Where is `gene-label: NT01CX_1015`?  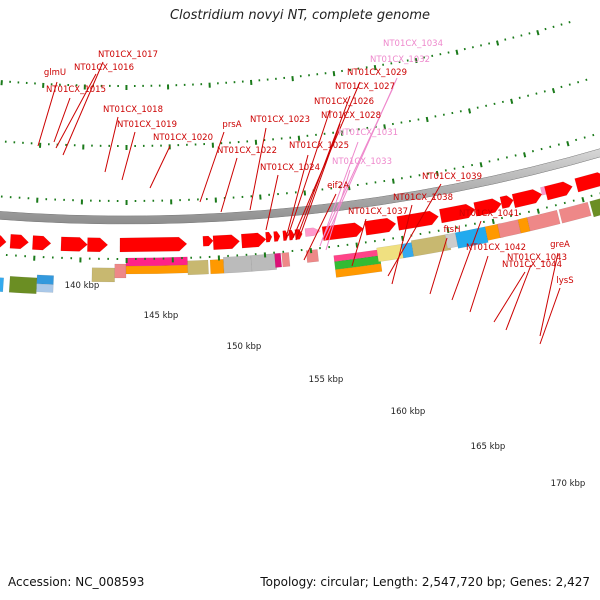 gene-label: NT01CX_1015 is located at coordinates (76, 90).